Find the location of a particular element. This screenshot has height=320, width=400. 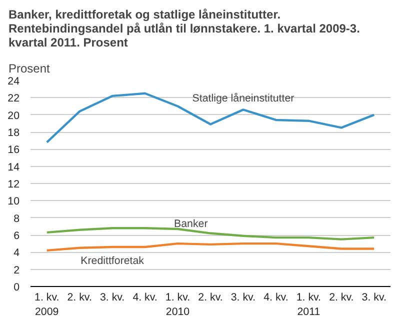

x-tick-label: 1. kv. 2010 is located at coordinates (177, 305).